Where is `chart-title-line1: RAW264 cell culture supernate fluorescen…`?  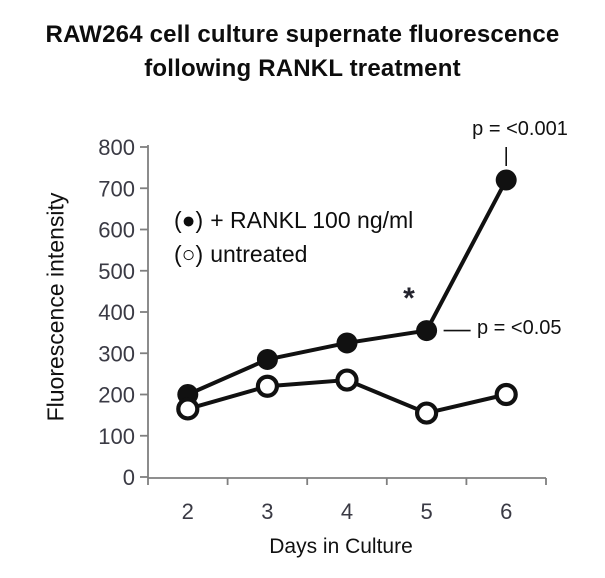
chart-title-line1: RAW264 cell culture supernate fluorescen… is located at coordinates (302, 34).